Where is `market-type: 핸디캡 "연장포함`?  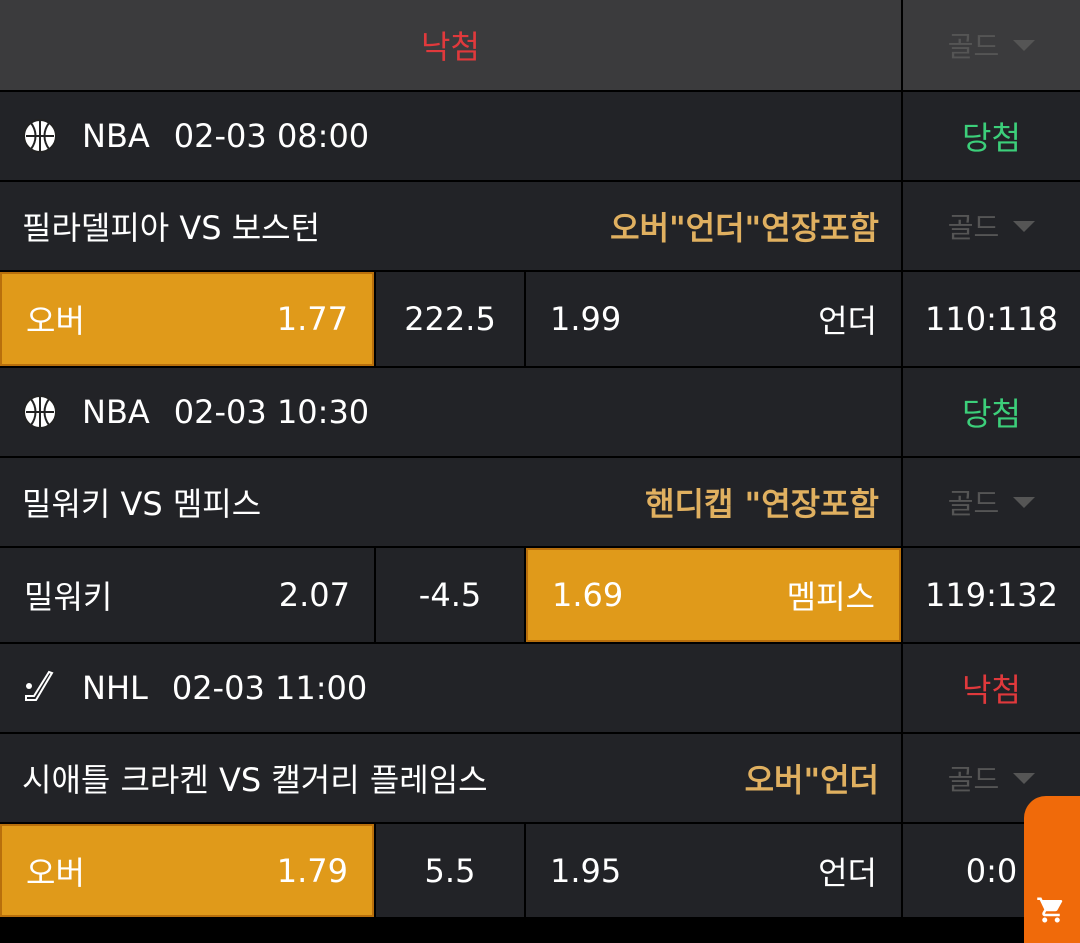 market-type: 핸디캡 "연장포함 is located at coordinates (762, 504).